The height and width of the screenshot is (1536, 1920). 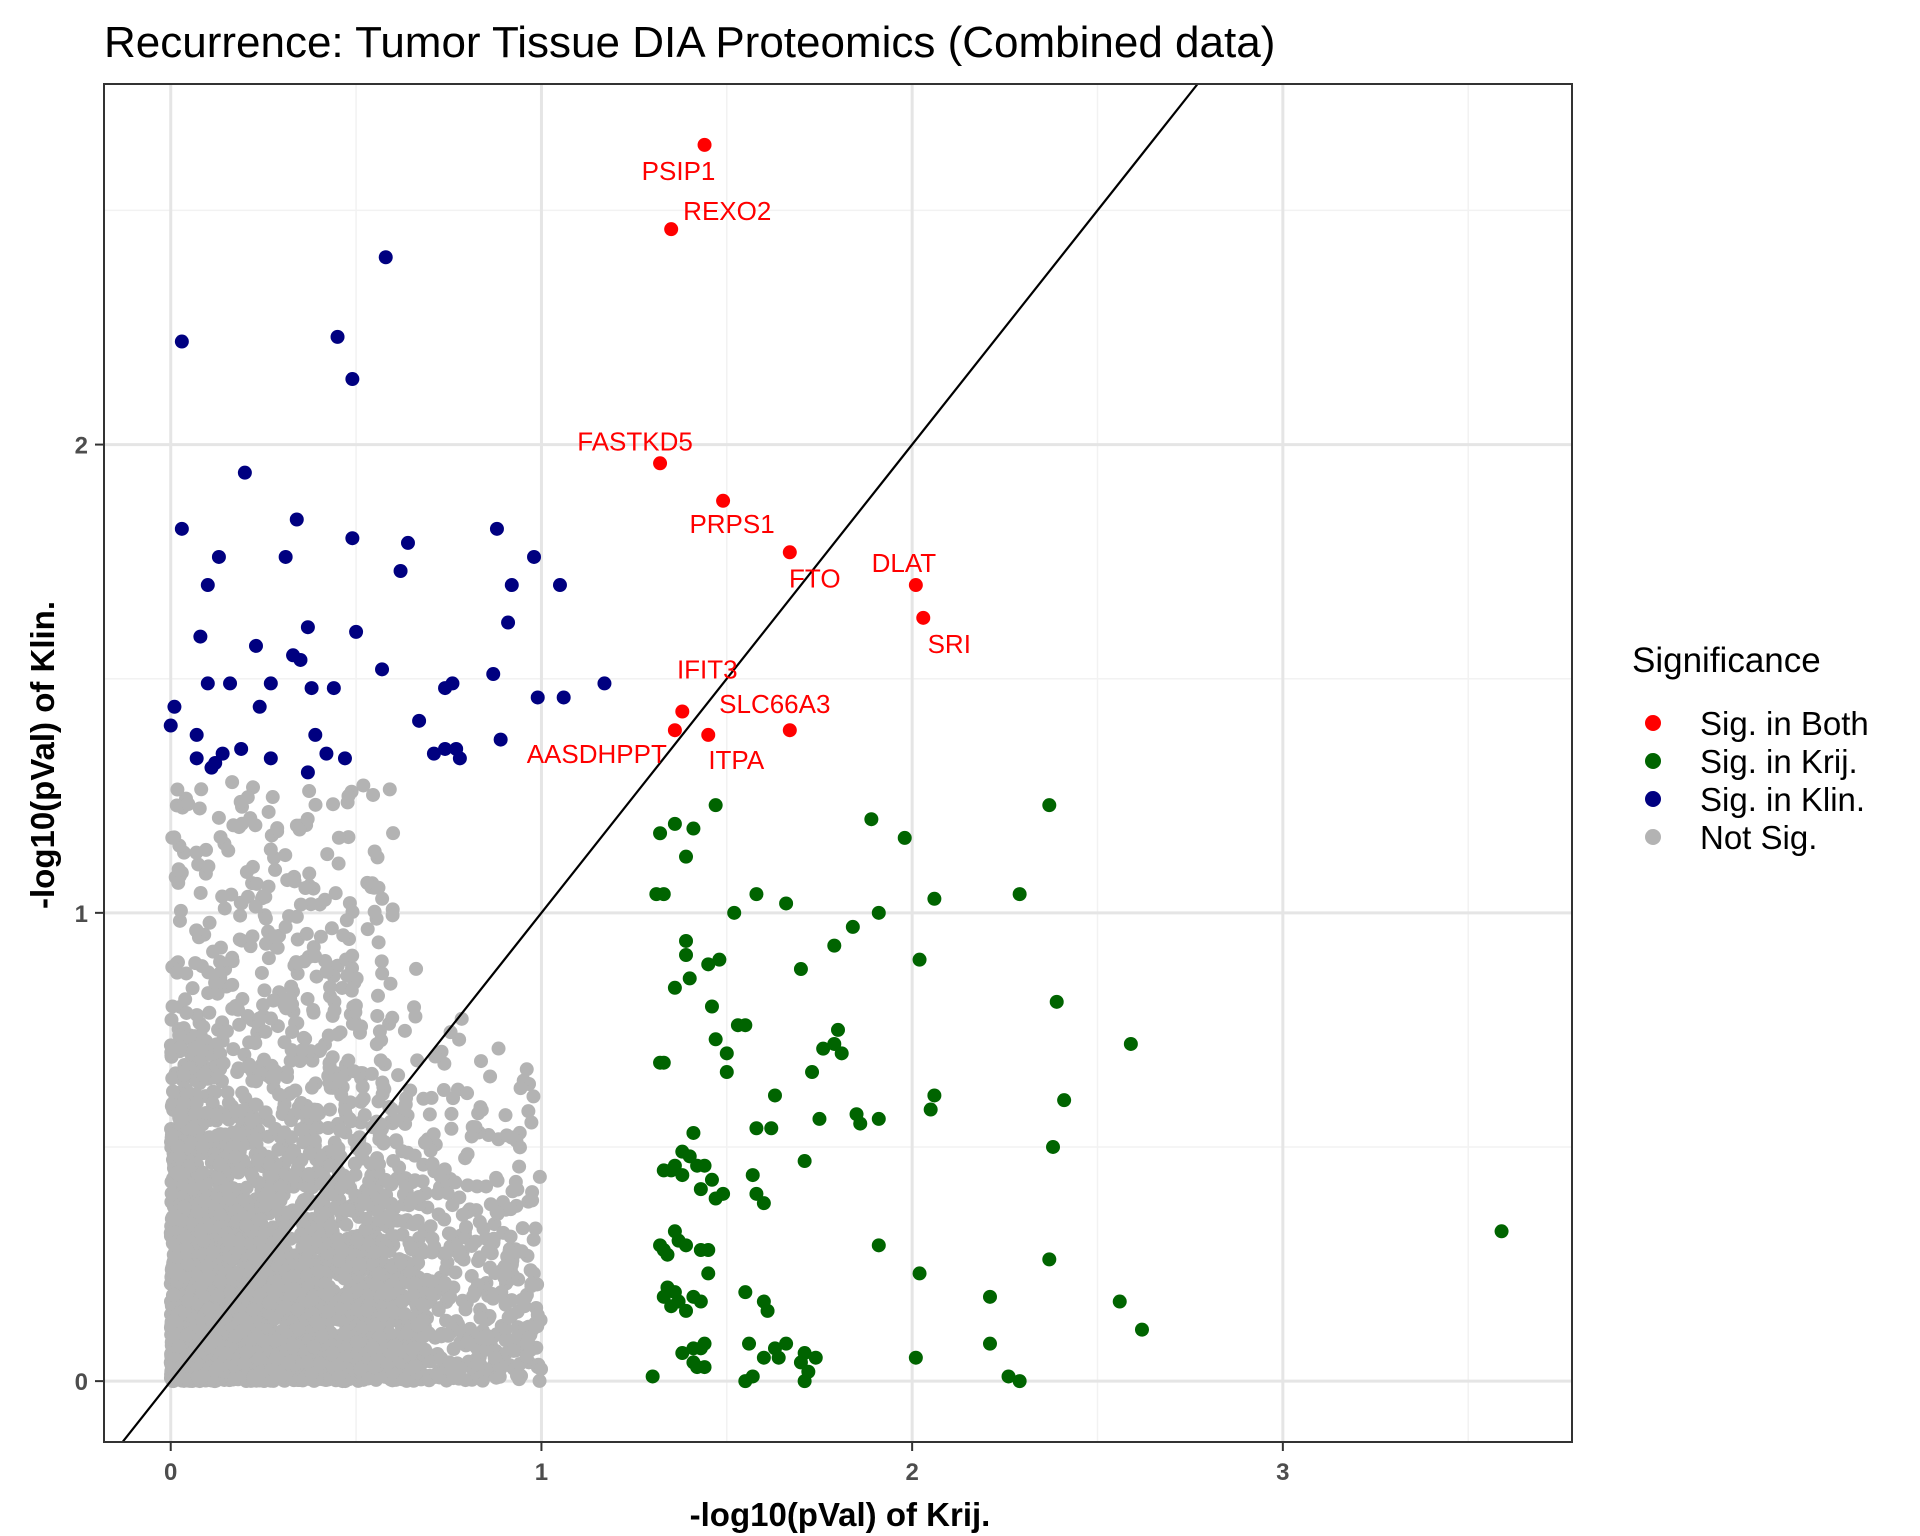 I want to click on point-label-rexo2: REXO2, so click(x=727, y=211).